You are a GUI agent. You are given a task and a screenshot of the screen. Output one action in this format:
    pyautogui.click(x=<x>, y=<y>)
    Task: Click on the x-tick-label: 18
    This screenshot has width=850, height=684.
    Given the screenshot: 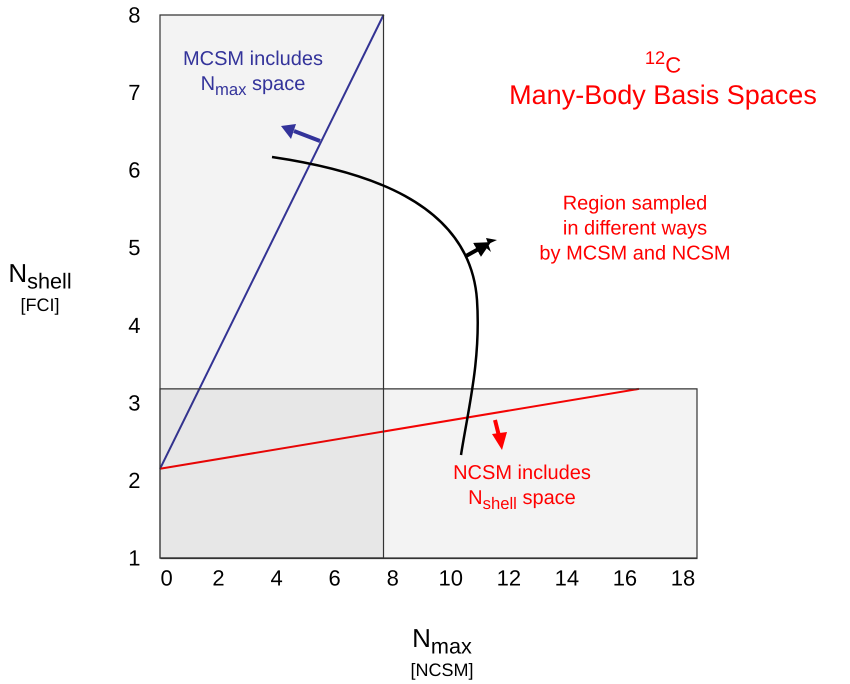 What is the action you would take?
    pyautogui.click(x=683, y=578)
    